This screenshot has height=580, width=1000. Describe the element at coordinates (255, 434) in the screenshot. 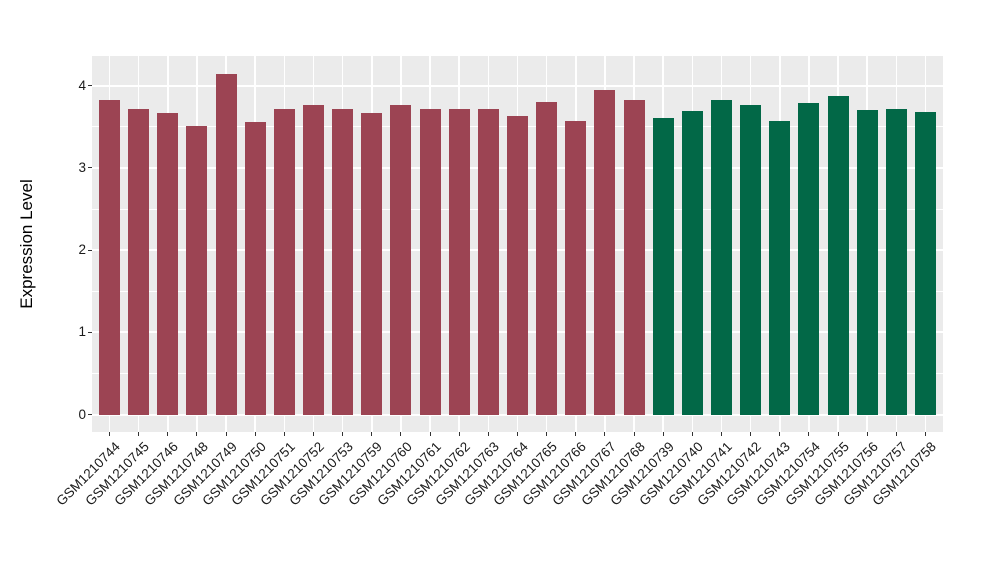

I see `x-tick-mark-GSM1210750` at that location.